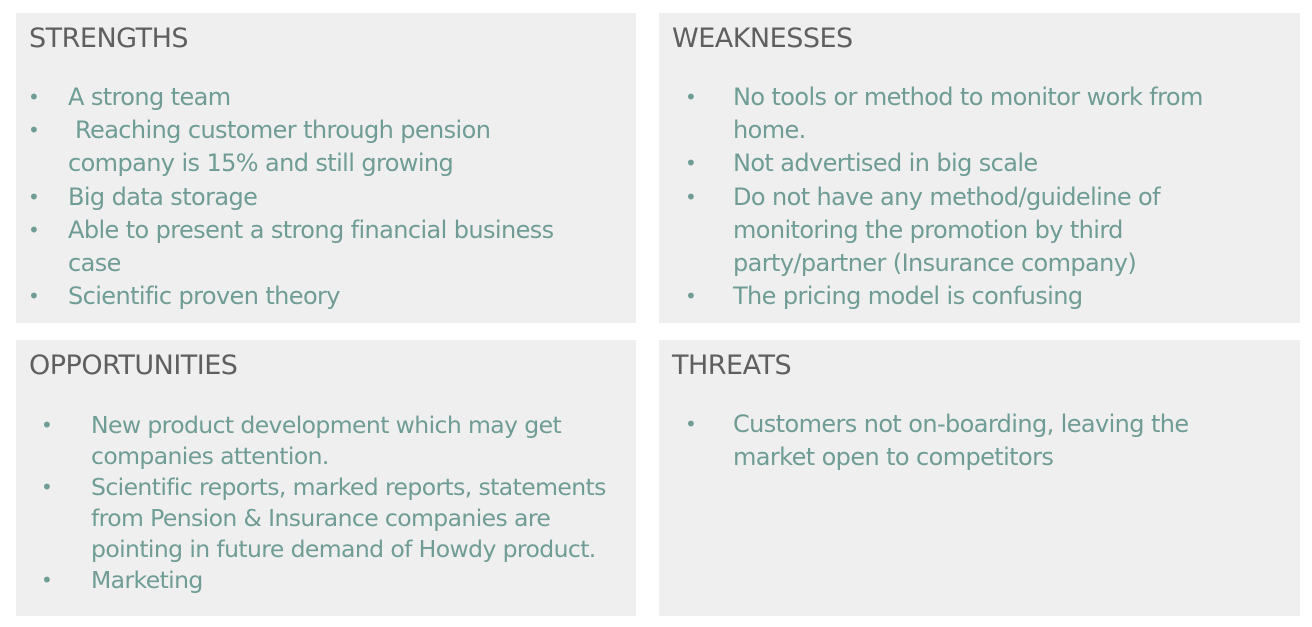  I want to click on opportunities-title: OPPORTUNITIES, so click(133, 365).